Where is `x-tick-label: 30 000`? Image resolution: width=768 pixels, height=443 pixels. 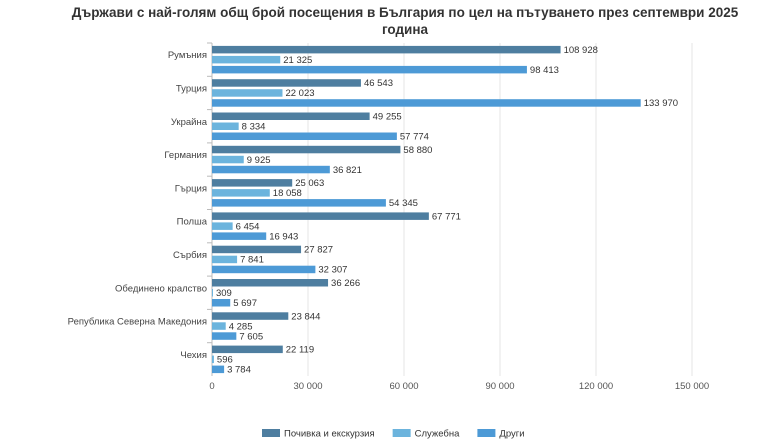 x-tick-label: 30 000 is located at coordinates (307, 386).